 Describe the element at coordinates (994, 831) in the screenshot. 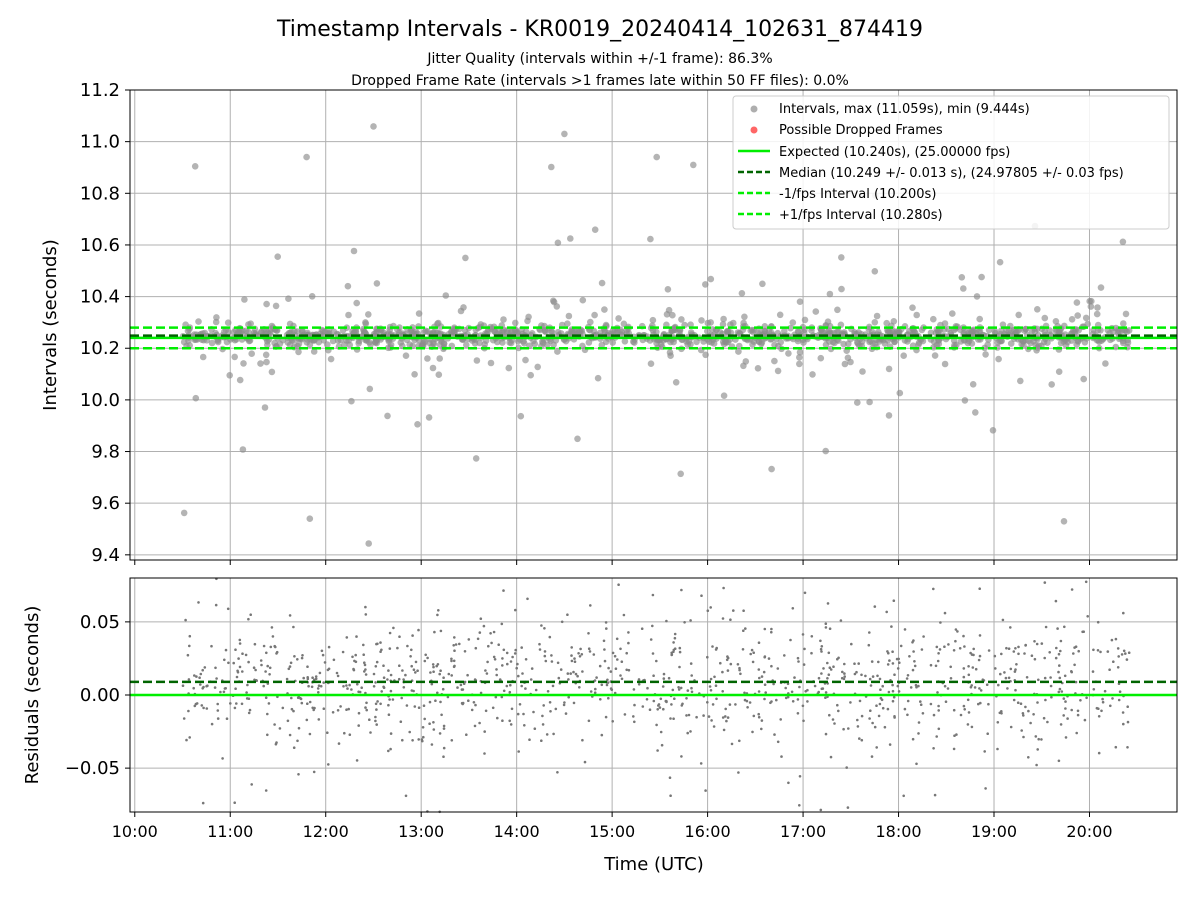

I see `x-tick-label: 19:00` at that location.